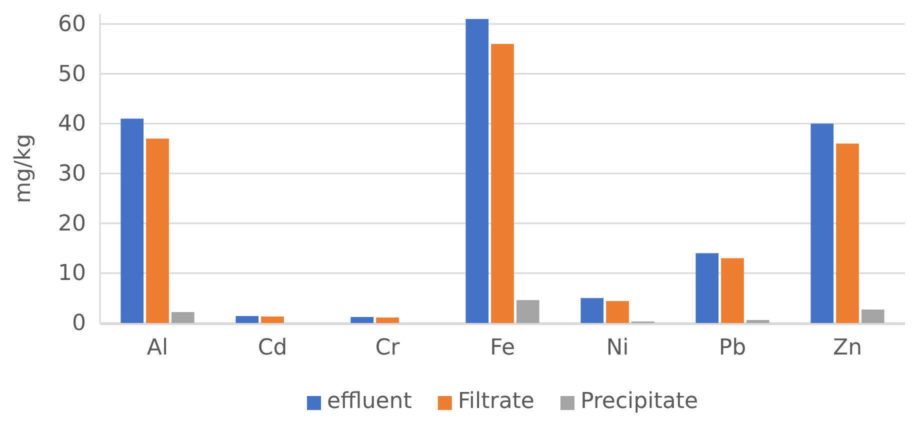 This screenshot has width=915, height=423. Describe the element at coordinates (639, 401) in the screenshot. I see `legend-label: Precipitate` at that location.